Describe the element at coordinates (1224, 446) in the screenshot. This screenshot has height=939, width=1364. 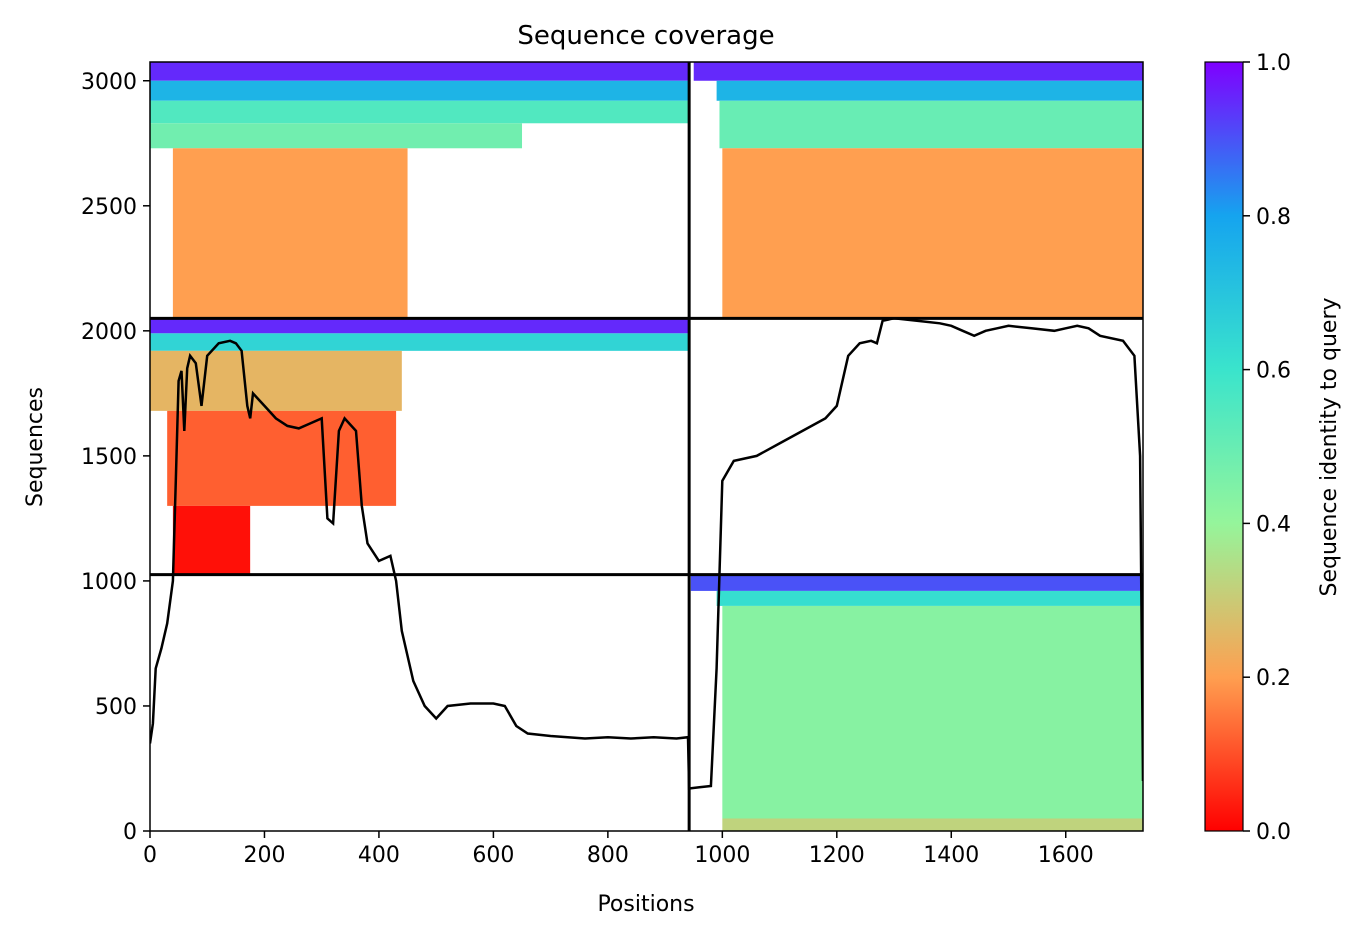
I see `colorbar` at that location.